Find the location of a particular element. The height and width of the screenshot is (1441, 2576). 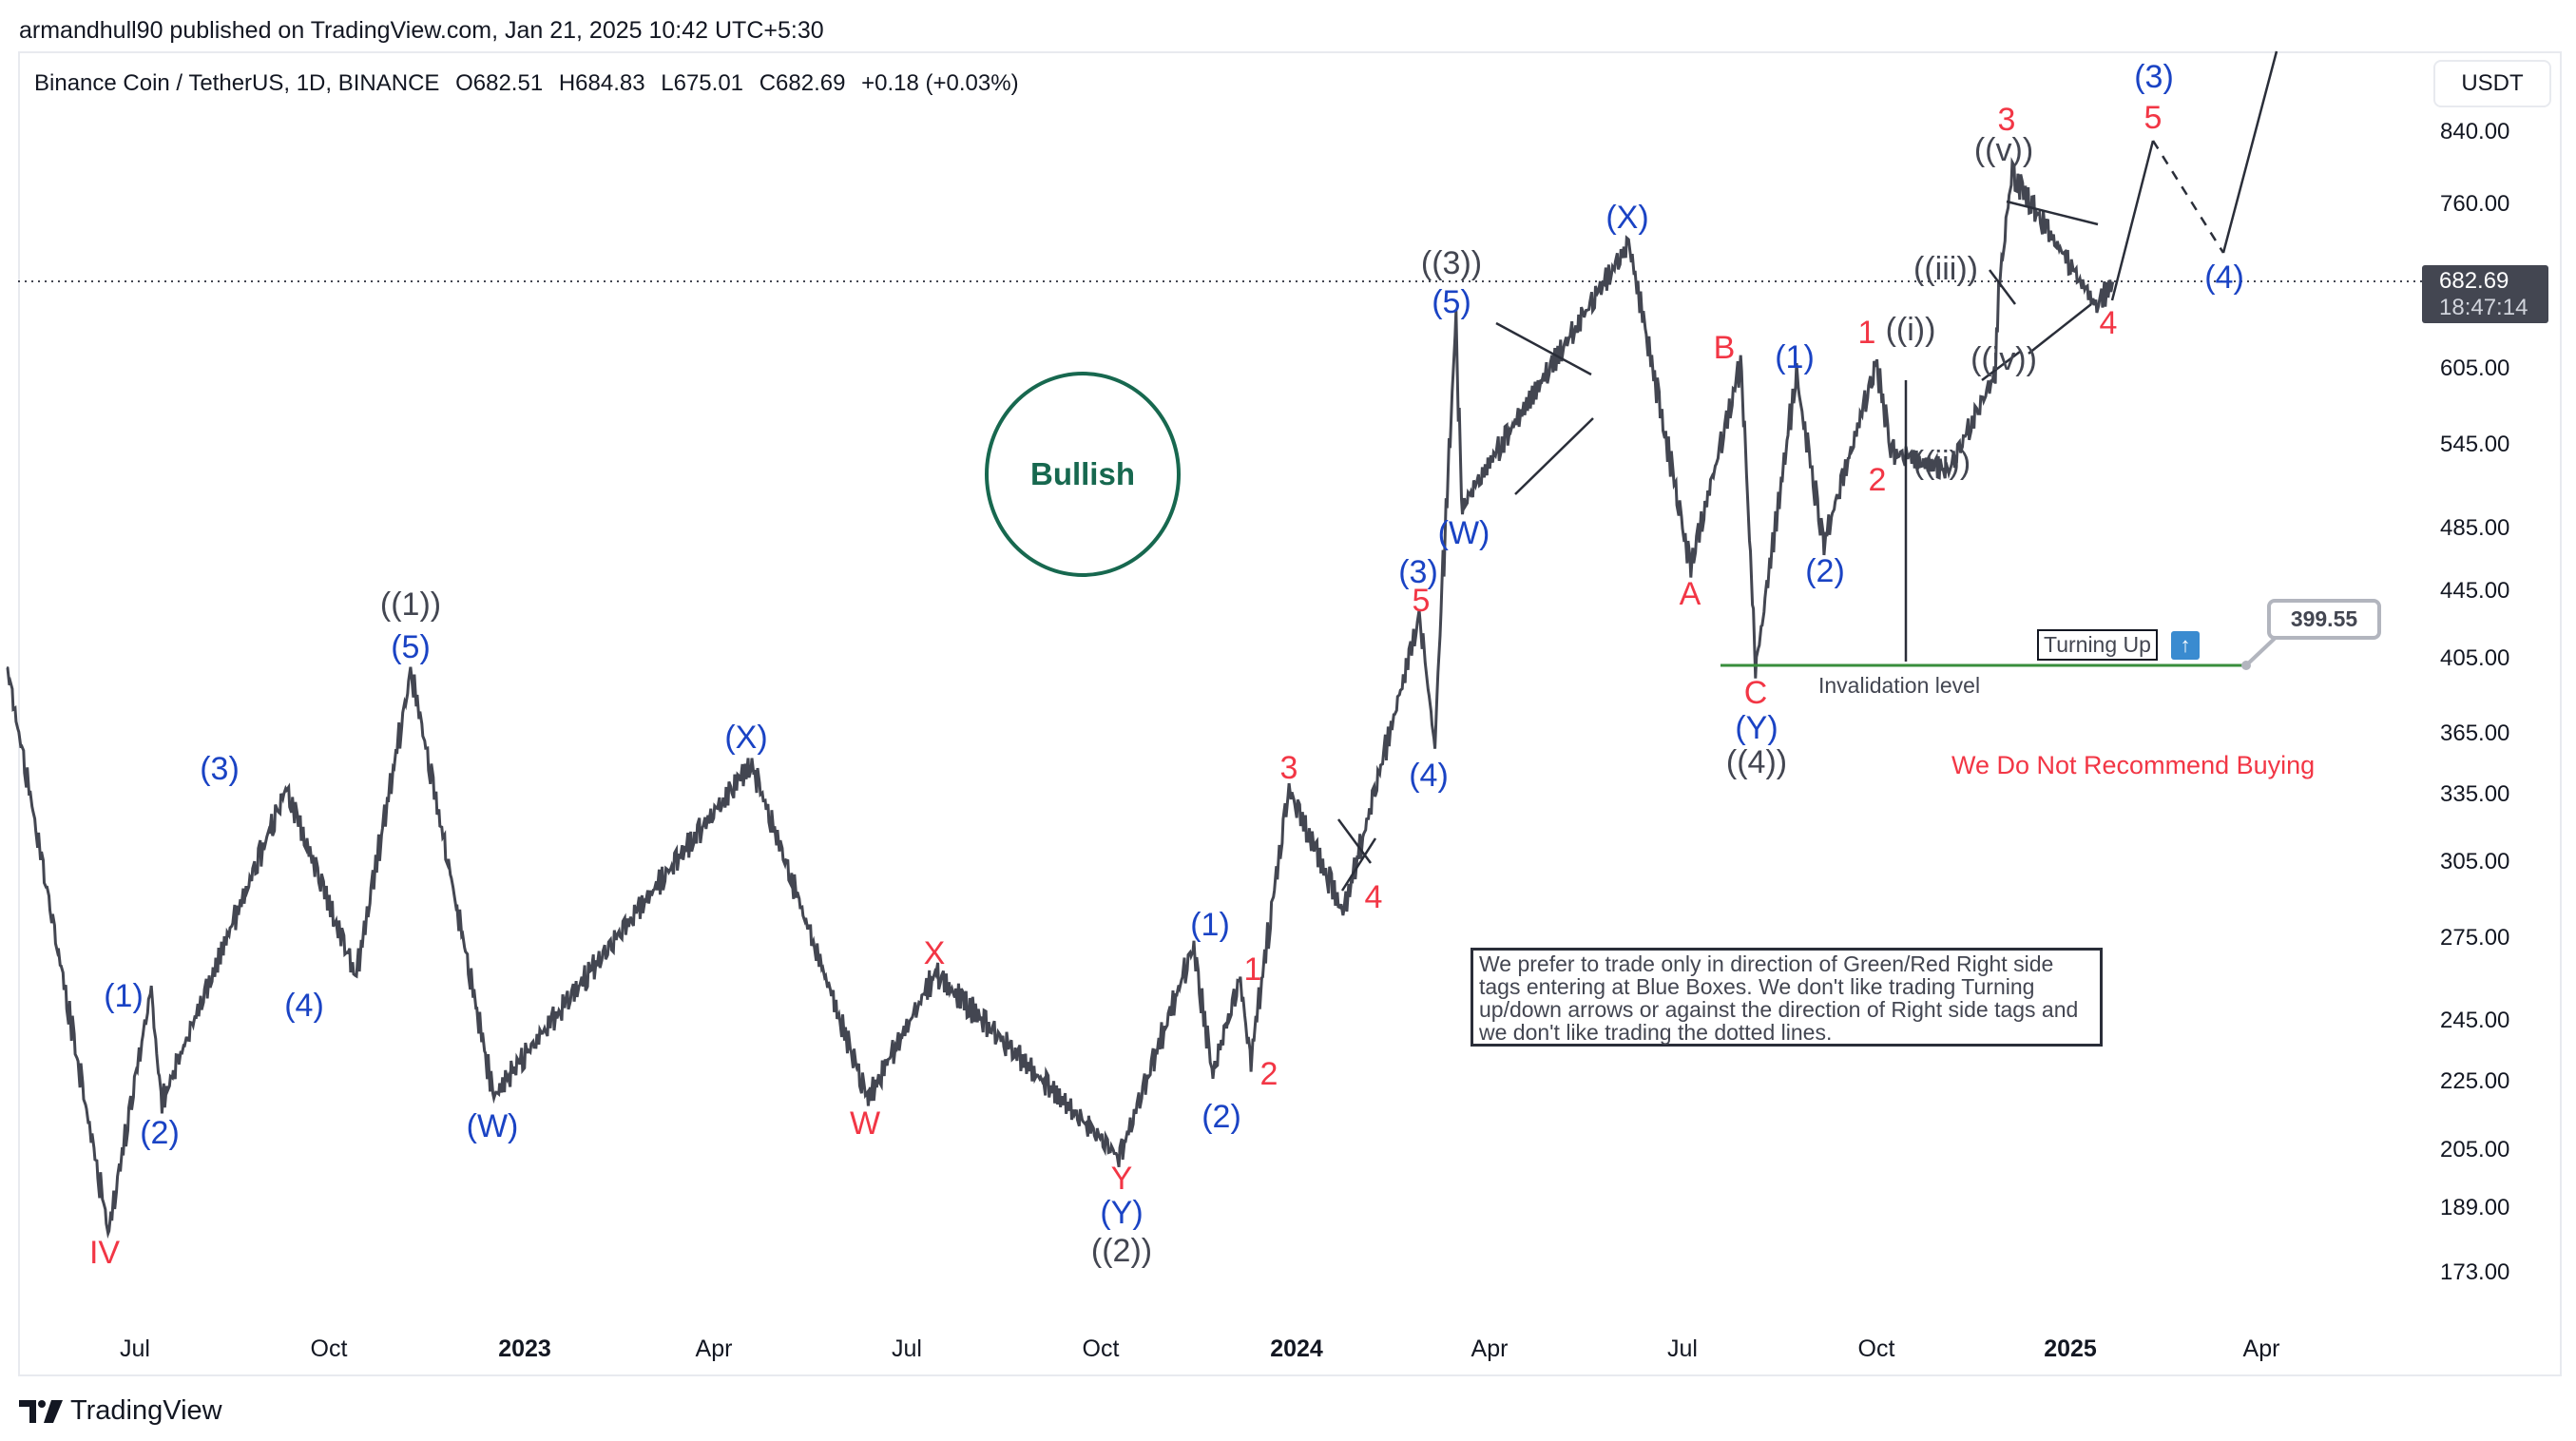

wave-label: X is located at coordinates (935, 953).